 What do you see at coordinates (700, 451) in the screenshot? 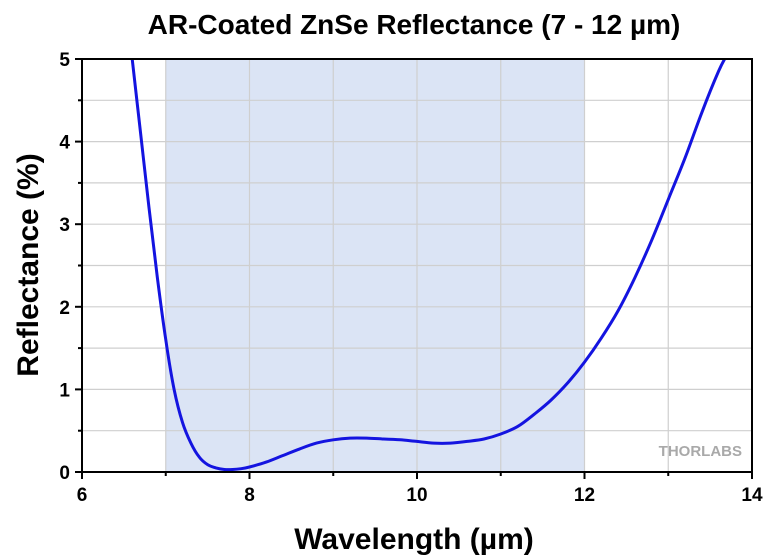
I see `thorlabs-logo-watermark: THORLABS` at bounding box center [700, 451].